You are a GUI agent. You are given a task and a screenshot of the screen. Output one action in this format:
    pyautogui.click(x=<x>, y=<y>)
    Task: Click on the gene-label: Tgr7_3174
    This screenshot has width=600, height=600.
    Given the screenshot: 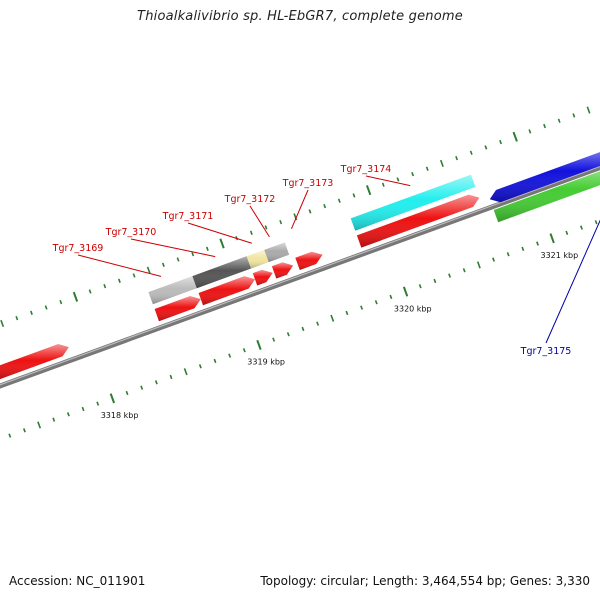 What is the action you would take?
    pyautogui.click(x=366, y=169)
    